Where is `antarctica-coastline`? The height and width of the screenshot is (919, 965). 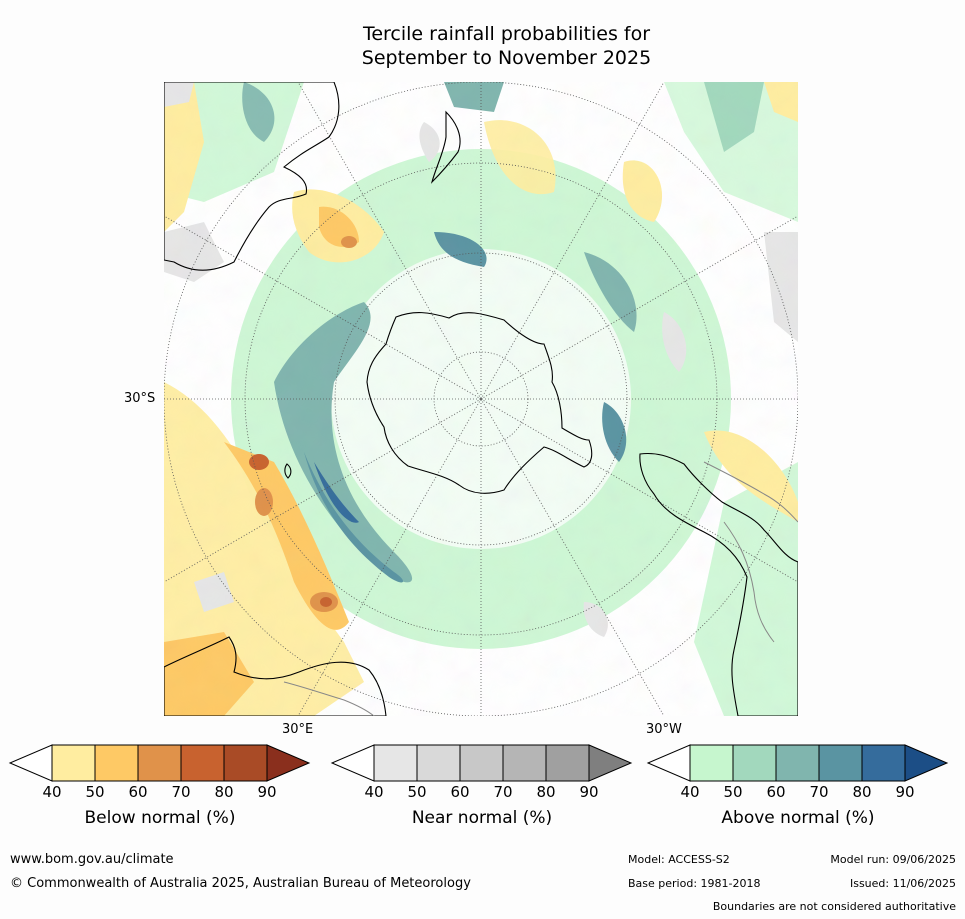 antarctica-coastline is located at coordinates (479, 403).